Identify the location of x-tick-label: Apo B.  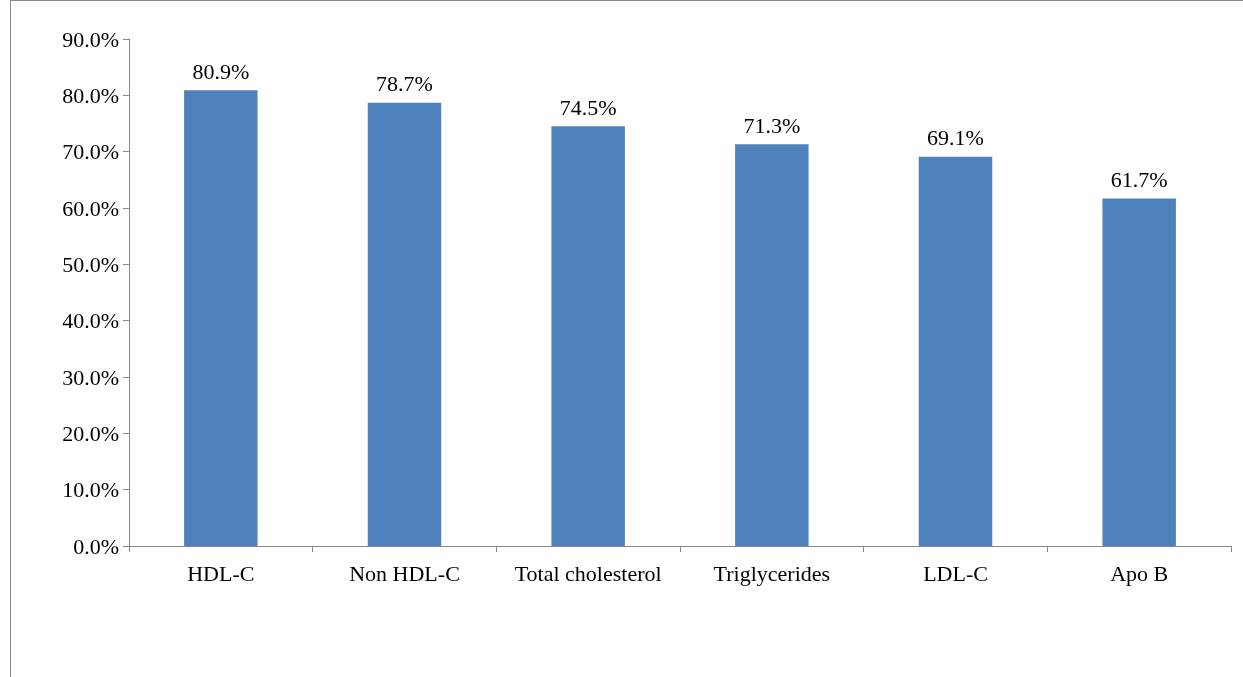
(1139, 573).